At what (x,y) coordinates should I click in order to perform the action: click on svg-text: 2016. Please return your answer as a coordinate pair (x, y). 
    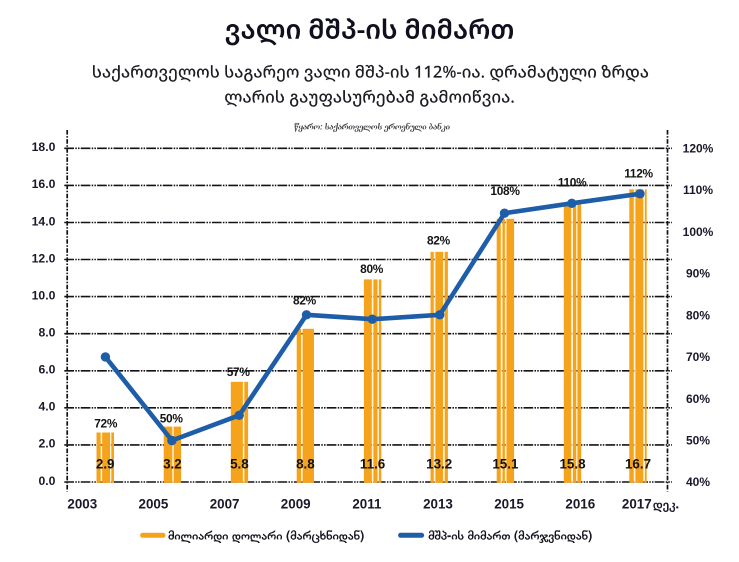
    Looking at the image, I should click on (580, 503).